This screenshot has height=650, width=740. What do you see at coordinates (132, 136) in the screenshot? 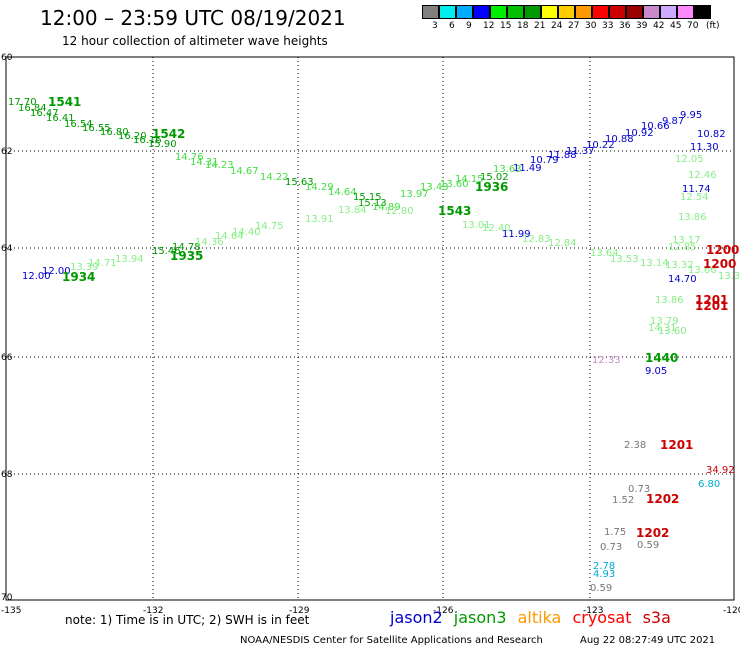
I see `wave-height-label: 16.20` at bounding box center [132, 136].